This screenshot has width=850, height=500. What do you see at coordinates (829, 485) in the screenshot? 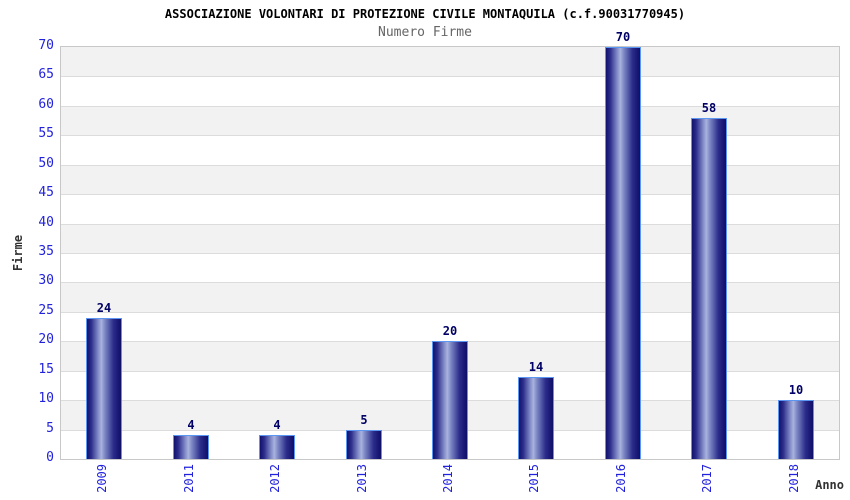
I see `x-axis-title: Anno` at bounding box center [829, 485].